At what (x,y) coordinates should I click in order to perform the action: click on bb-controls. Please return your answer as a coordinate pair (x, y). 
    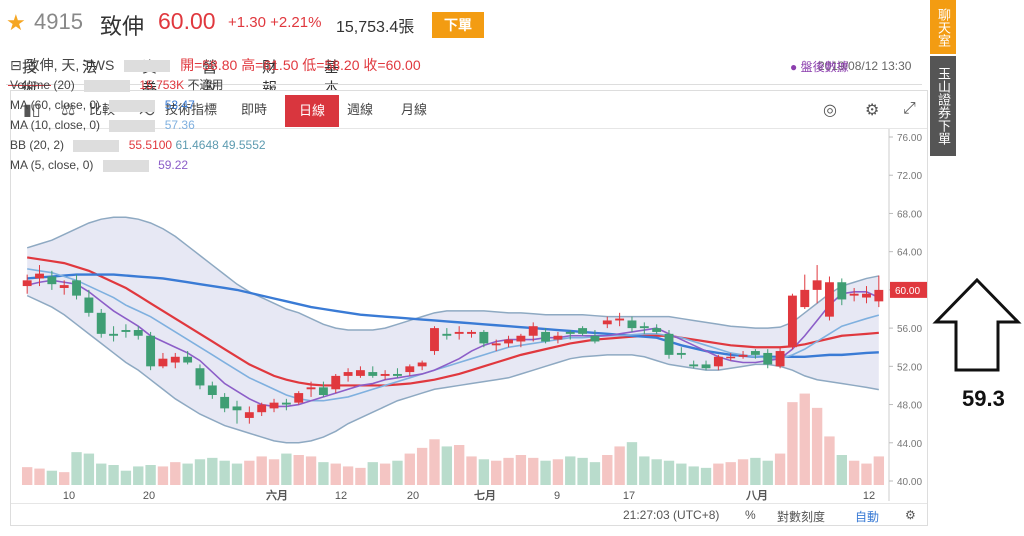
    Looking at the image, I should click on (96, 145).